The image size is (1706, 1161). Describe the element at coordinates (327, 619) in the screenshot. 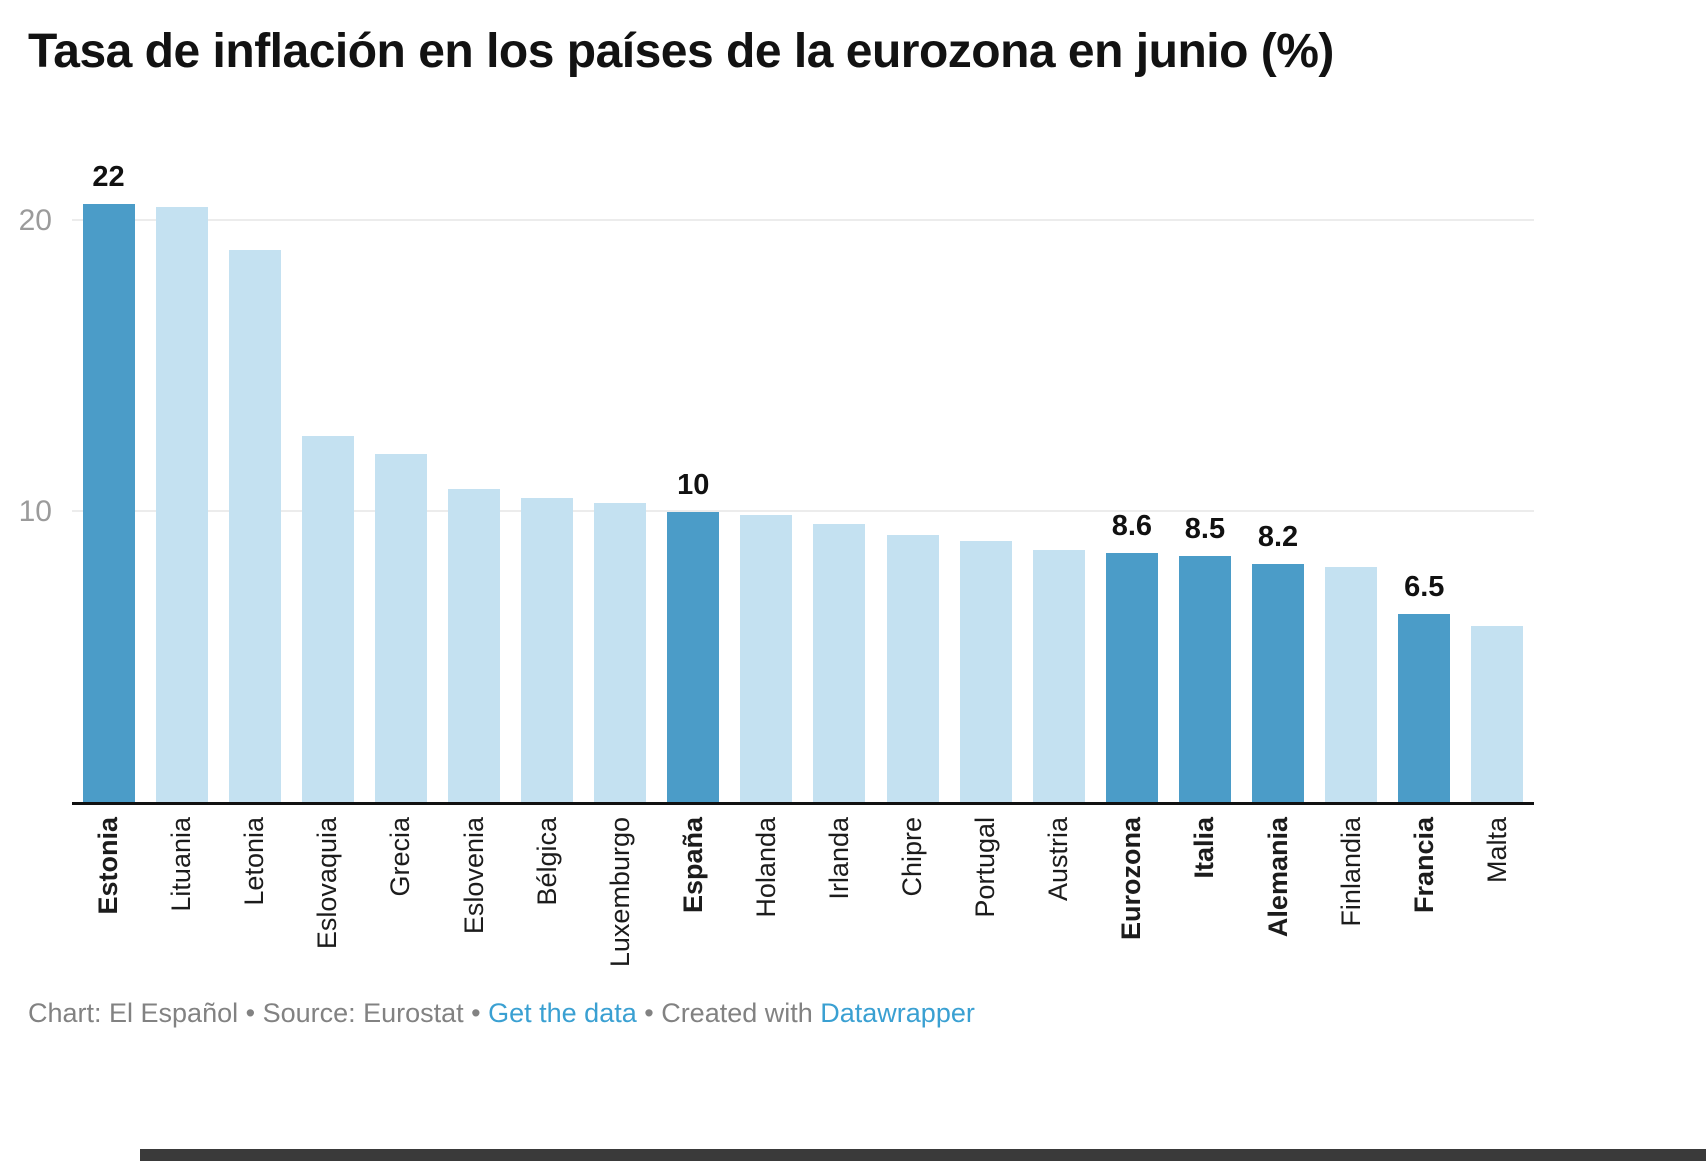

I see `bar-eslovaquia` at that location.